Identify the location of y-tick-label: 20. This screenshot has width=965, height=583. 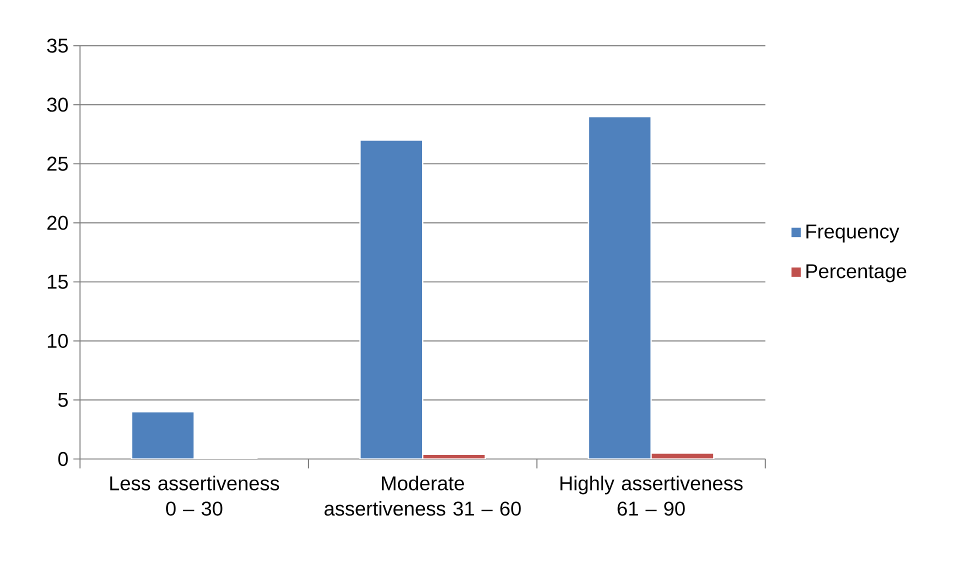
(57, 223).